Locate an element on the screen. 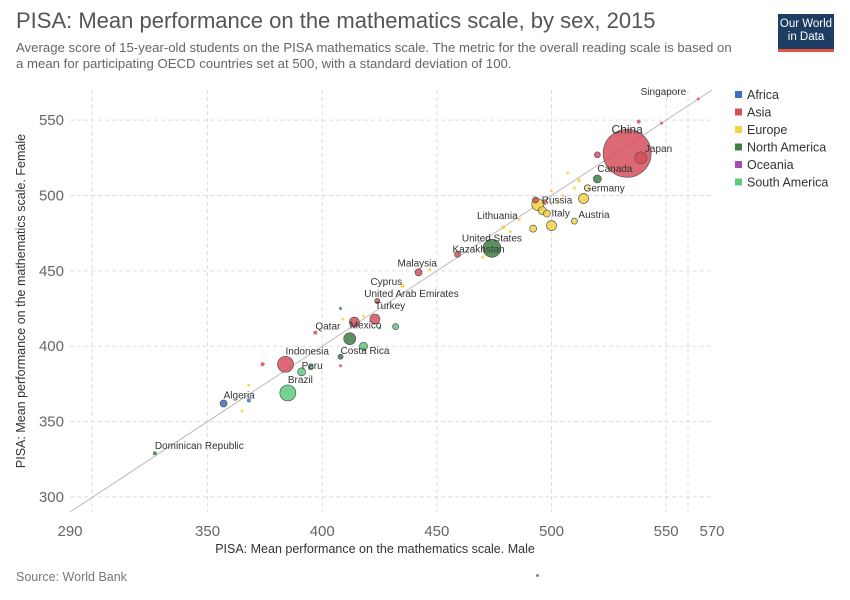 This screenshot has height=600, width=850. y-tick-label: 550 is located at coordinates (51, 120).